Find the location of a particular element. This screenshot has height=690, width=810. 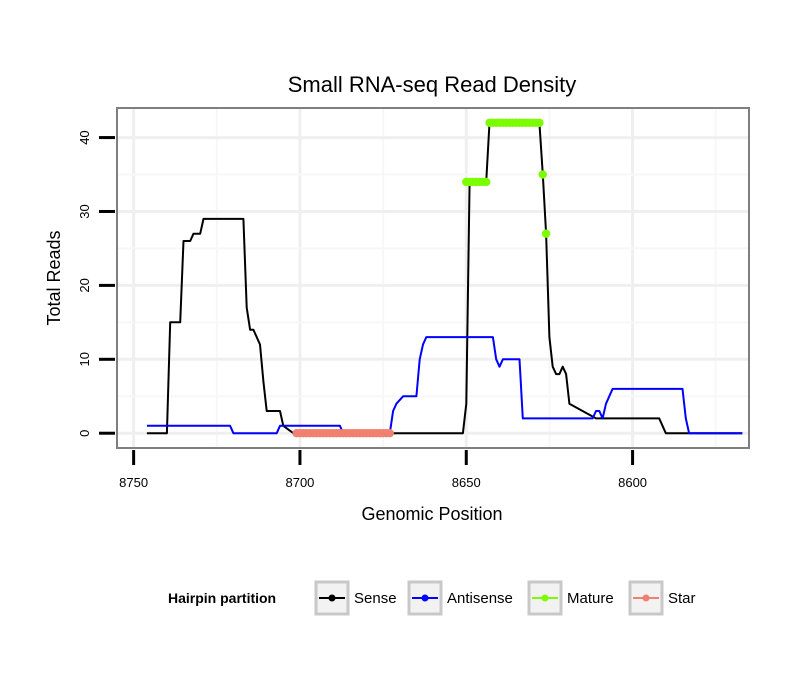

legend-item-sense: Sense is located at coordinates (355, 598).